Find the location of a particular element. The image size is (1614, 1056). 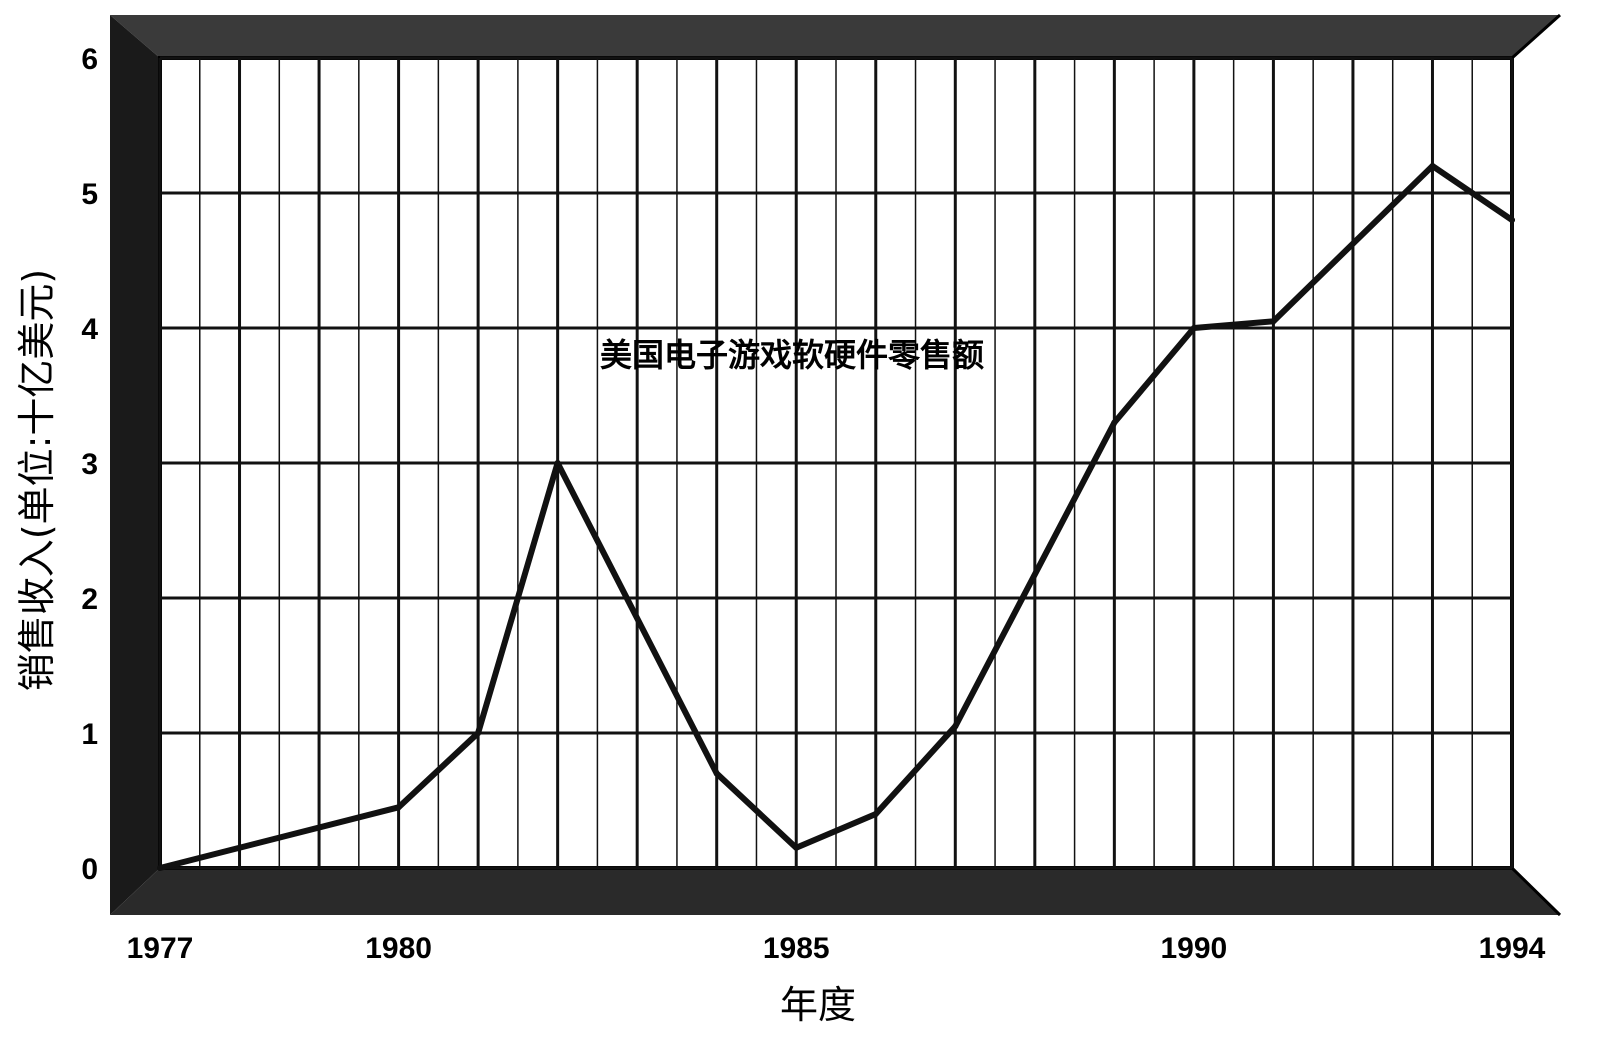

y-tick-label: 2 is located at coordinates (89, 599).